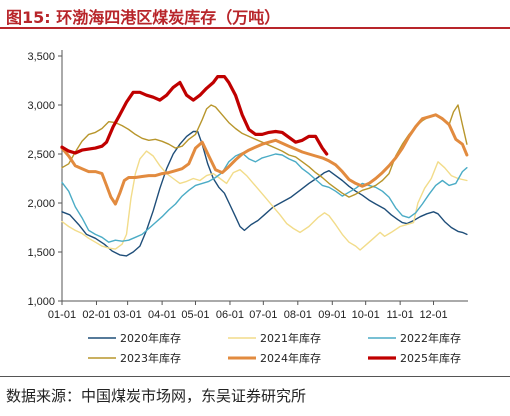 The image size is (510, 416). I want to click on y-tick-label: 2,500, so click(41, 155).